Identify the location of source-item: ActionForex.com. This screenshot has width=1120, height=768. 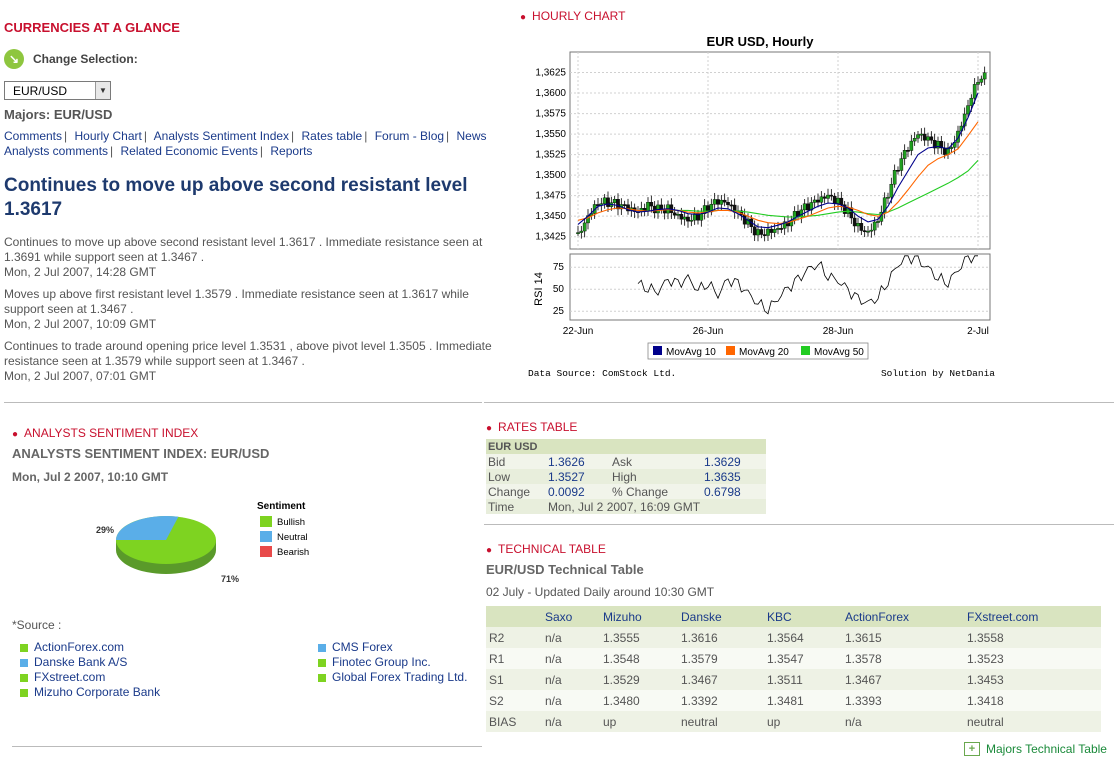
(90, 647).